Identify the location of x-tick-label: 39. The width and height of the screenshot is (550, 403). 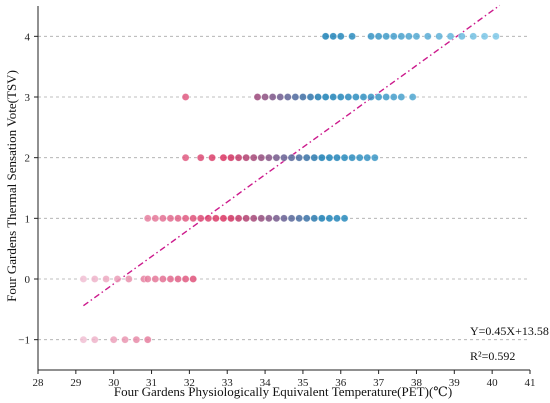
(455, 383).